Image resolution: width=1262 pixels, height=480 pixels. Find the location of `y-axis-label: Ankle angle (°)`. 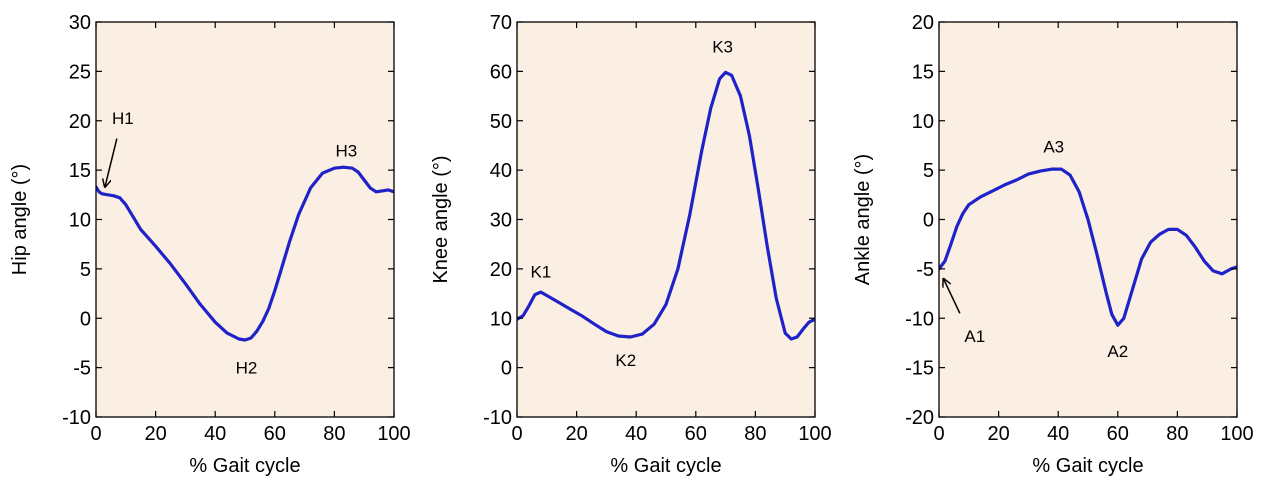

y-axis-label: Ankle angle (°) is located at coordinates (863, 219).